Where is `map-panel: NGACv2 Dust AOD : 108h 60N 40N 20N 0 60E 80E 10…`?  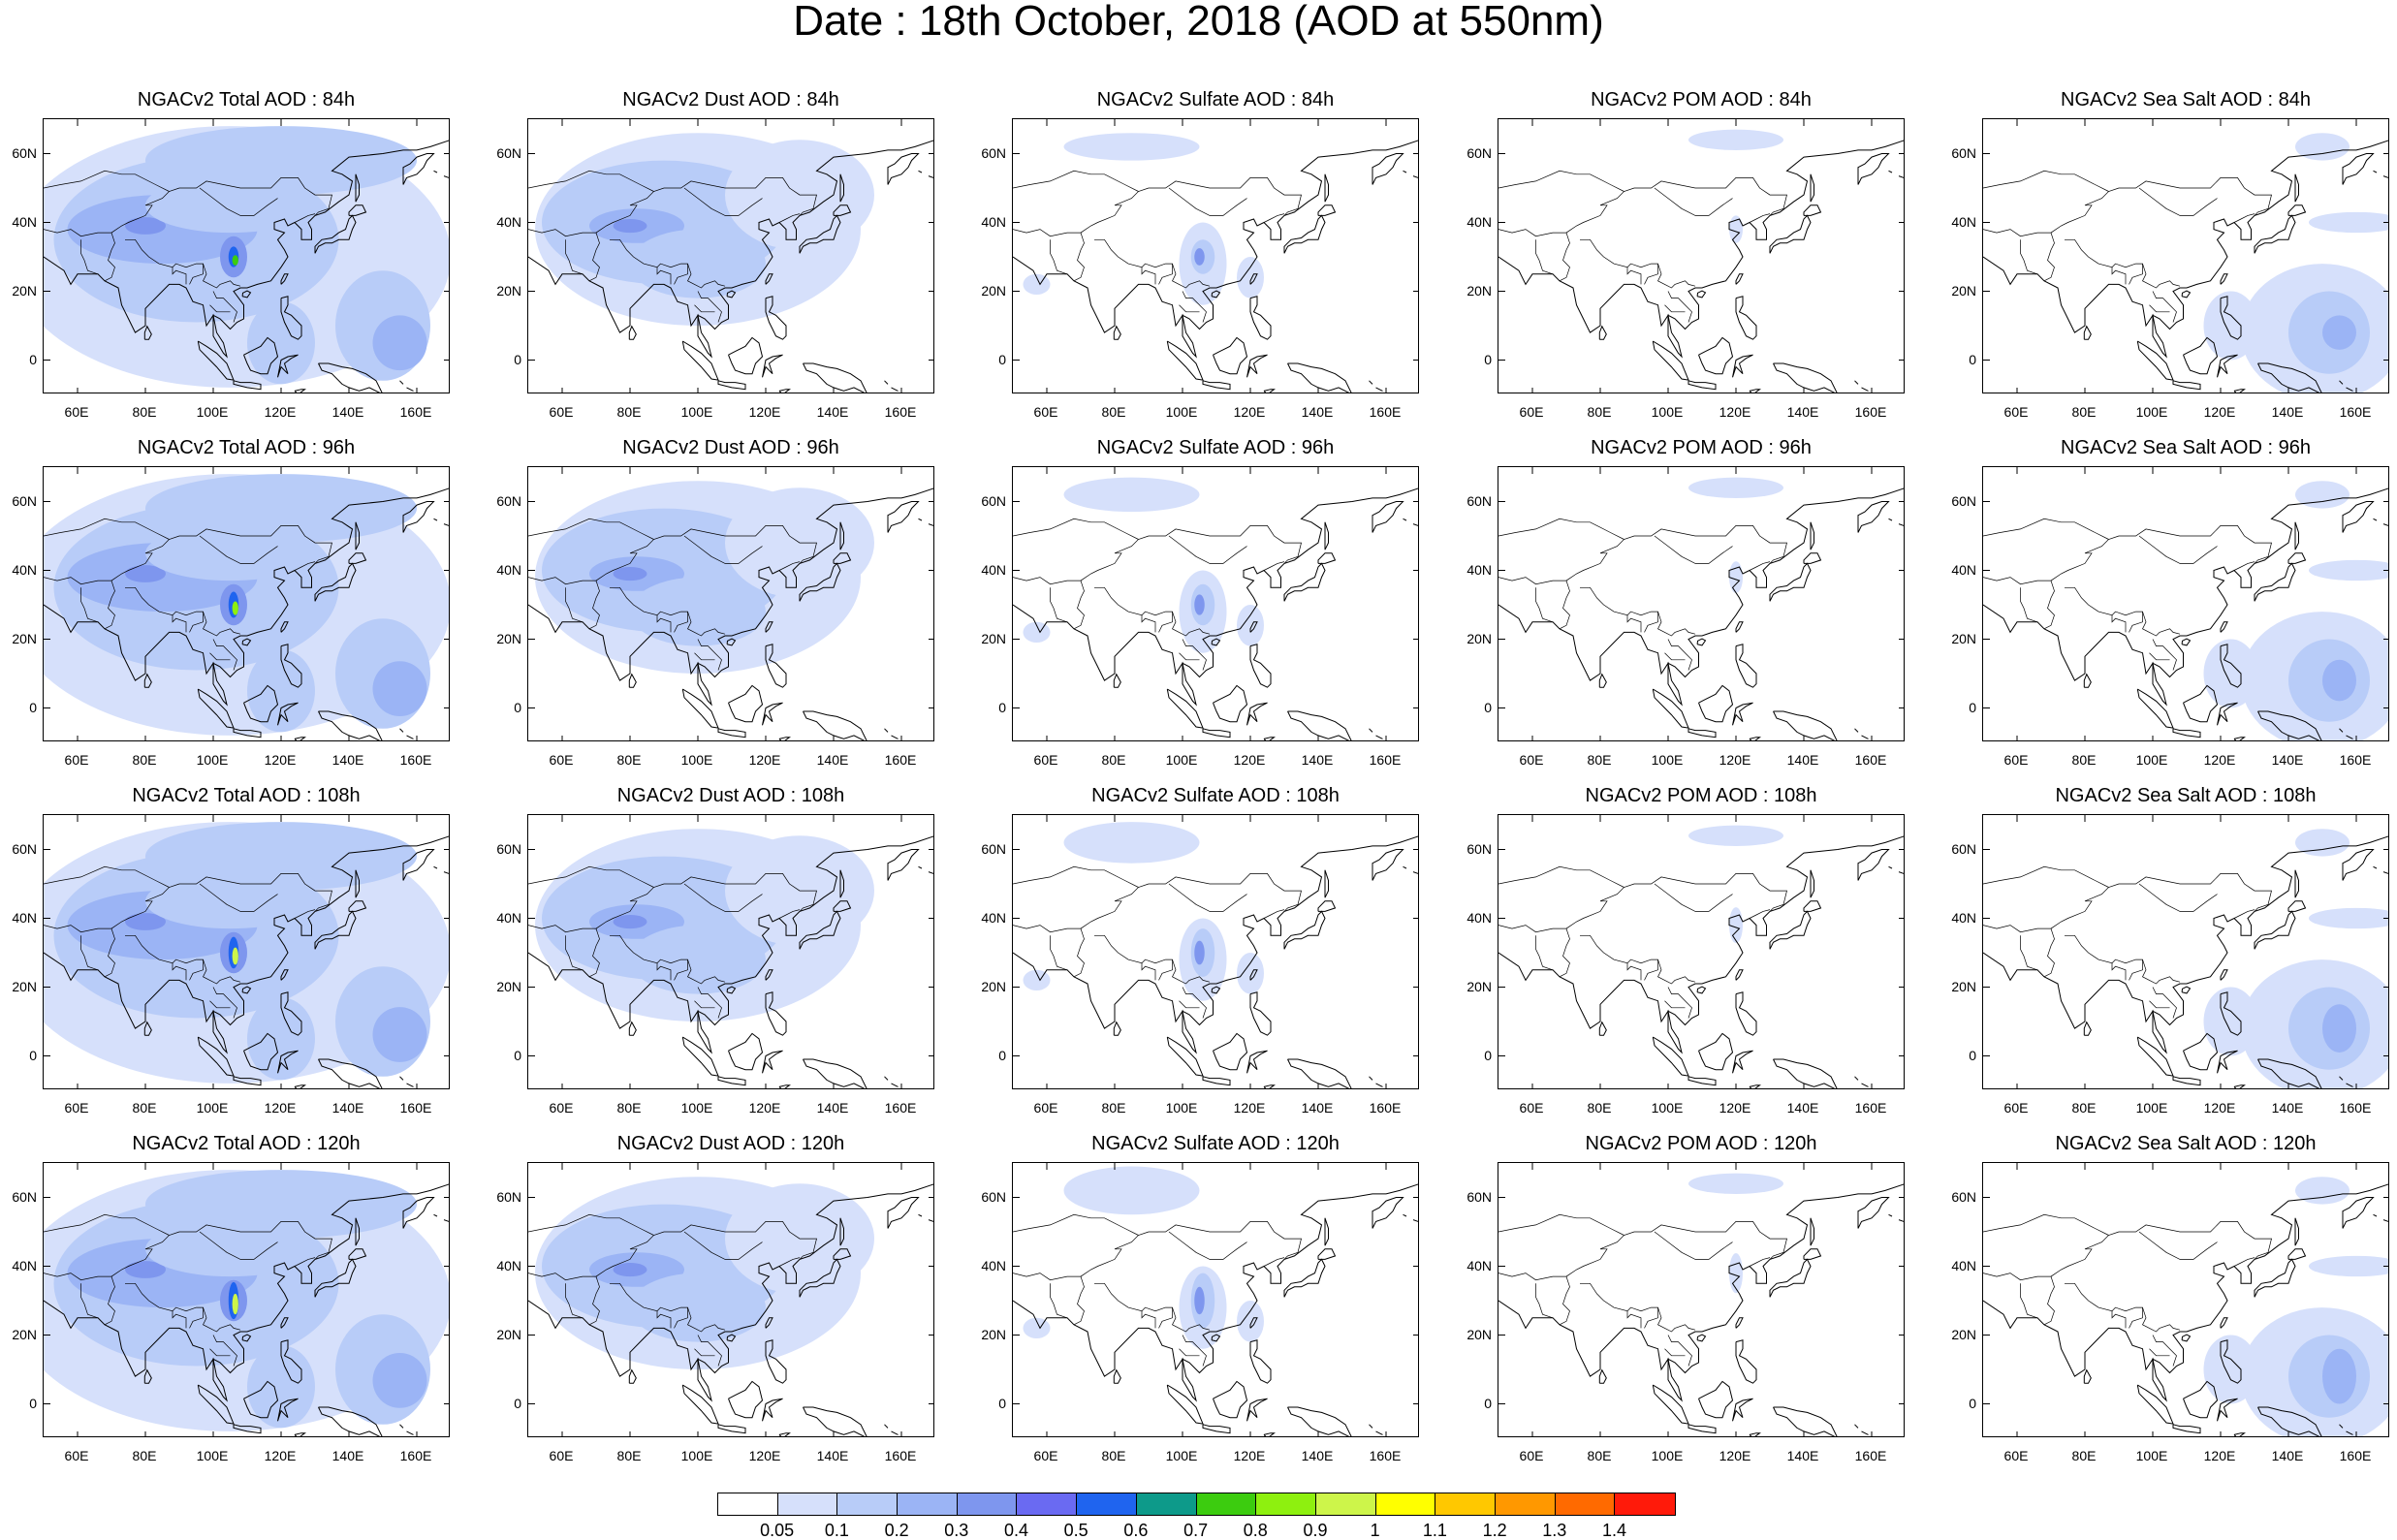
map-panel: NGACv2 Dust AOD : 108h 60N 40N 20N 0 60E 80E 10… is located at coordinates (715, 950).